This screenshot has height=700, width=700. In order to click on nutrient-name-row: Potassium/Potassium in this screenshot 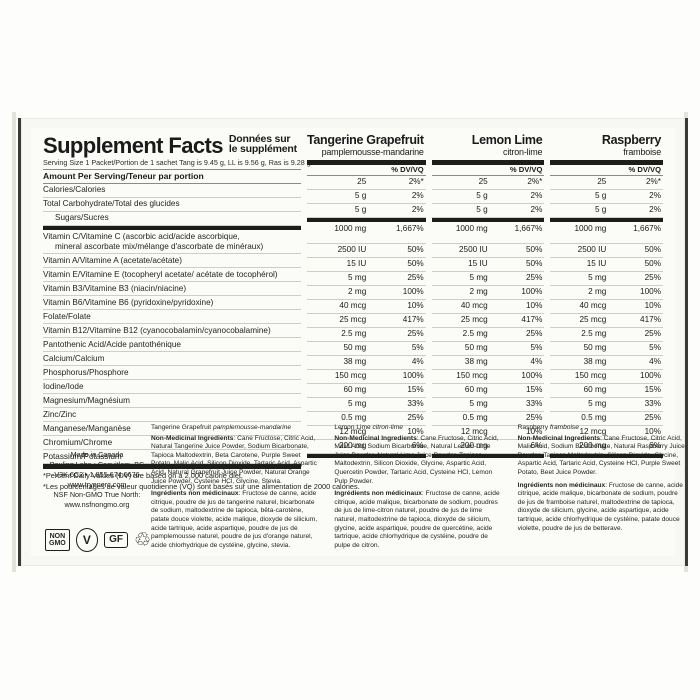, I will do `click(172, 457)`.